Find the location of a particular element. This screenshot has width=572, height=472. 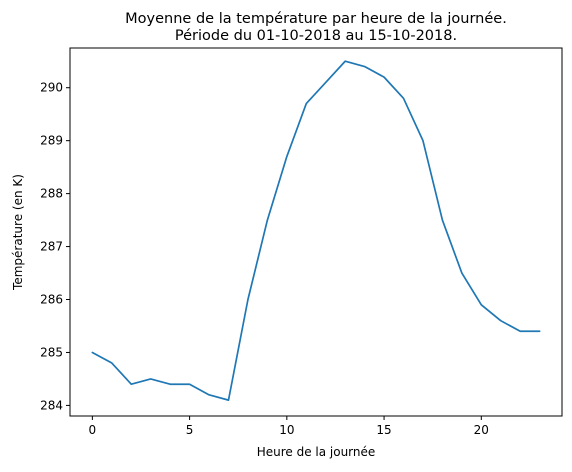

y-tick-label: 286 is located at coordinates (51, 300).